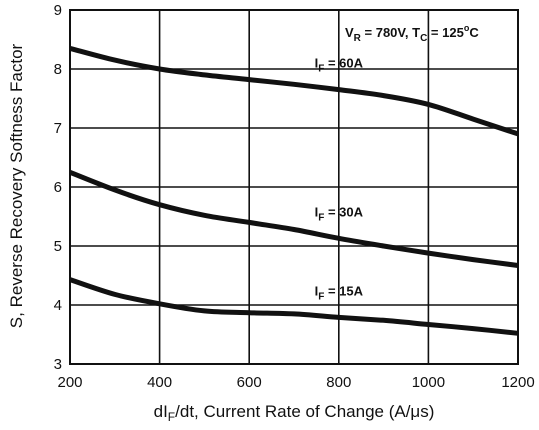 The width and height of the screenshot is (539, 430). What do you see at coordinates (339, 292) in the screenshot?
I see `series-label-2: IF = 15A` at bounding box center [339, 292].